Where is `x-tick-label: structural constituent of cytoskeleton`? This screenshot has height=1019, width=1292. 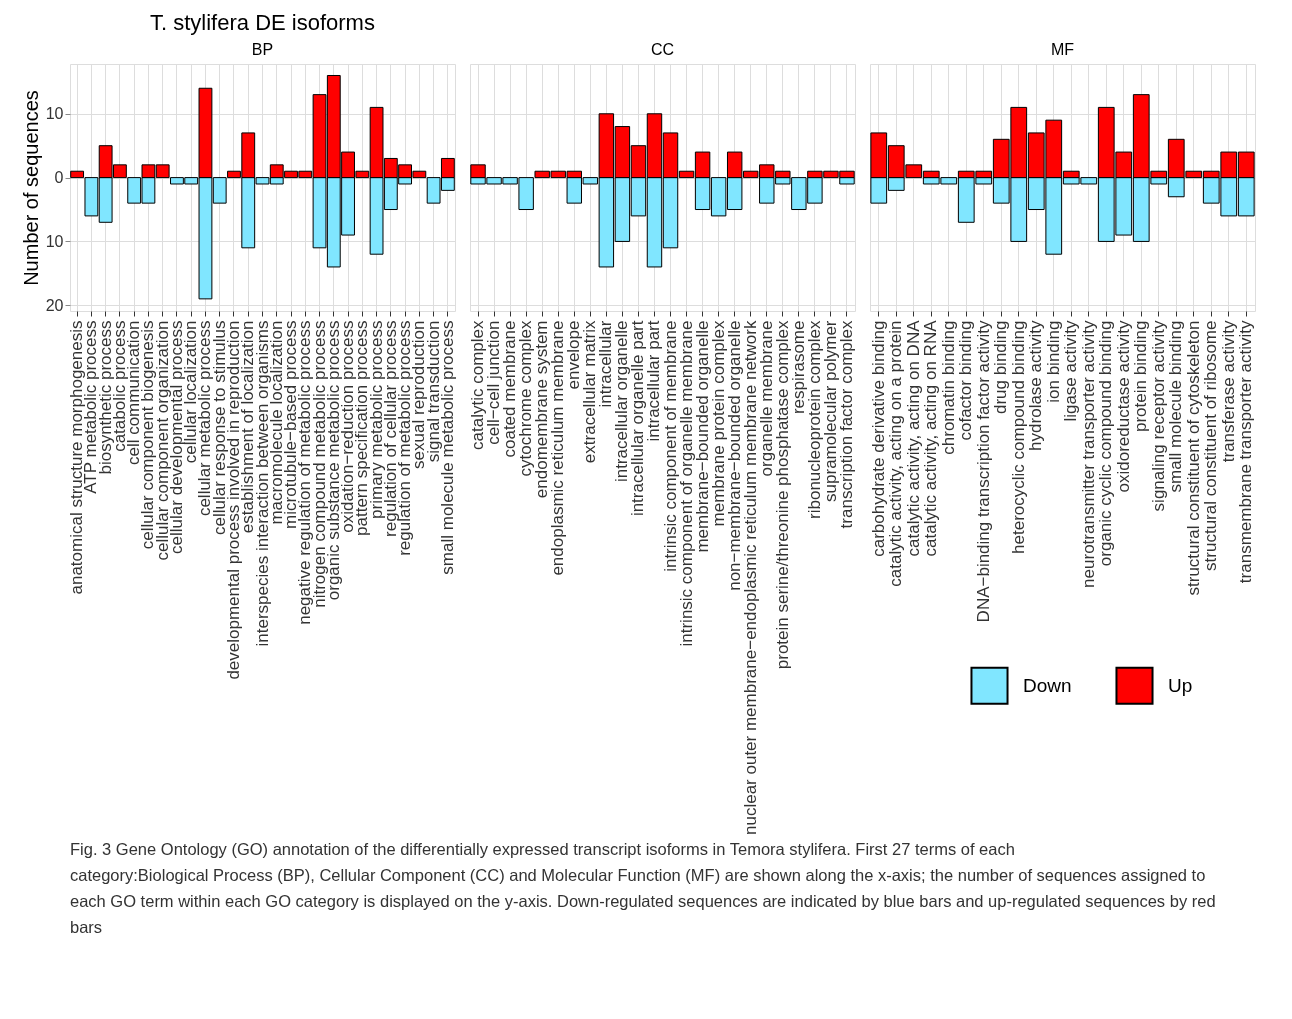
x-tick-label: structural constituent of cytoskeleton is located at coordinates (1193, 458).